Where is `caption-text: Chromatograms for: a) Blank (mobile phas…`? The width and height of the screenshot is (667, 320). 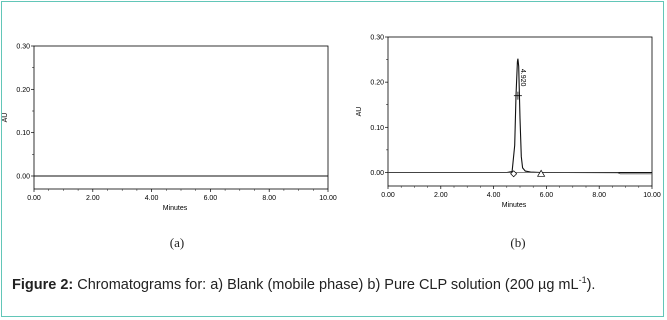 caption-text: Chromatograms for: a) Blank (mobile phas… is located at coordinates (326, 285).